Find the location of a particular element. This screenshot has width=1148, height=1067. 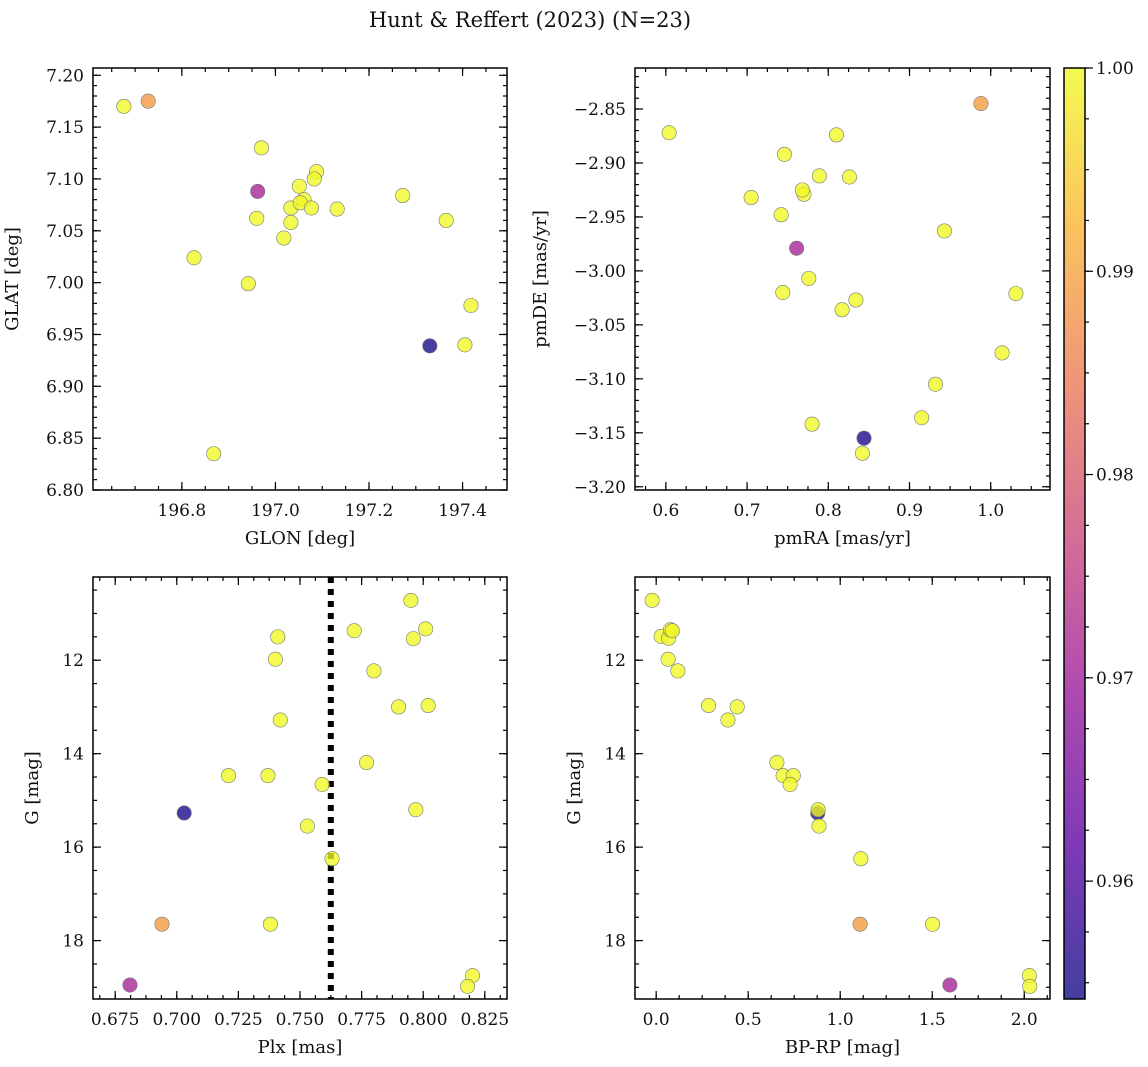

colorbar-tick-label: 0.99 is located at coordinates (1115, 272).